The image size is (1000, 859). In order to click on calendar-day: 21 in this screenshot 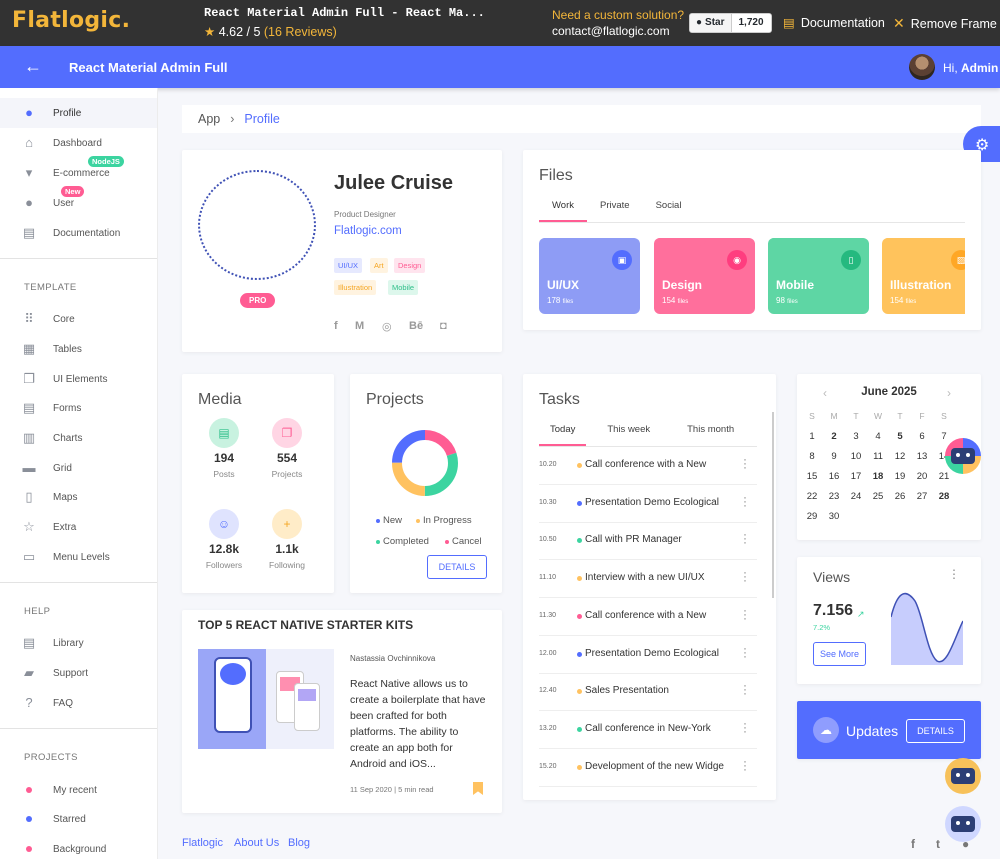, I will do `click(944, 476)`.